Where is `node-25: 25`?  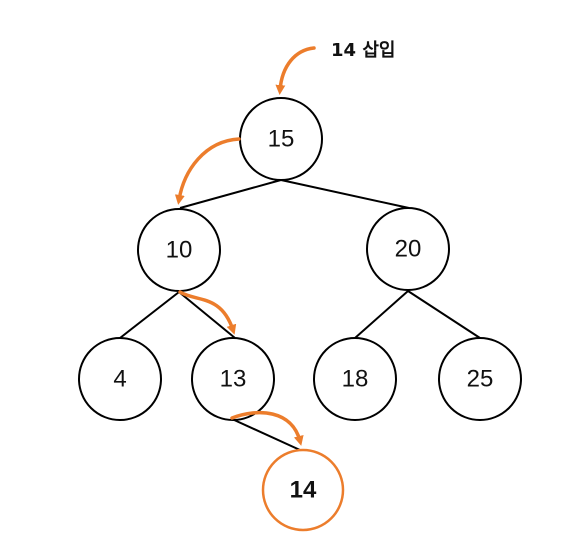 node-25: 25 is located at coordinates (480, 379).